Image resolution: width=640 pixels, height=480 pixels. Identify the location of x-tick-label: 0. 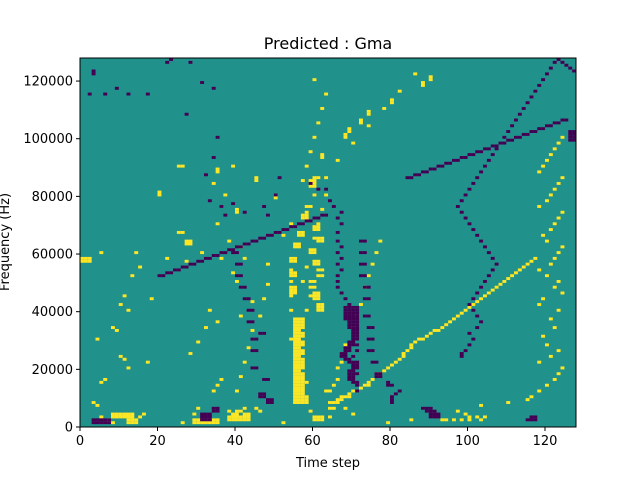
(80, 441).